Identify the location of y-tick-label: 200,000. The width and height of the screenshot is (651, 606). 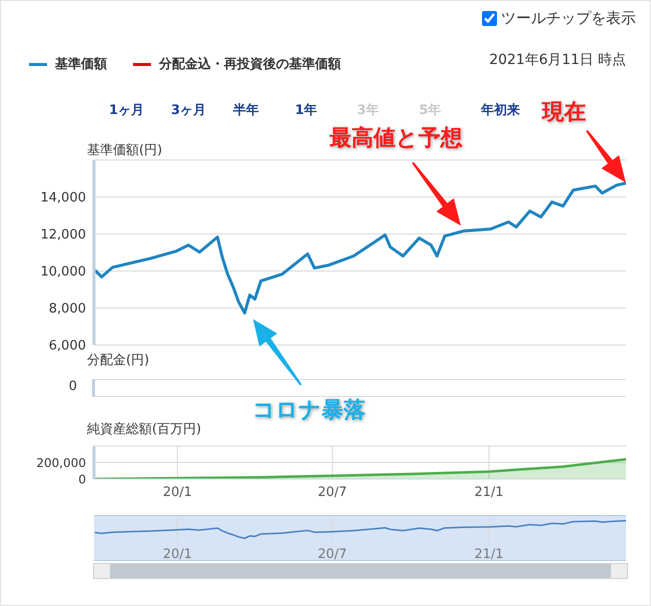
(61, 463).